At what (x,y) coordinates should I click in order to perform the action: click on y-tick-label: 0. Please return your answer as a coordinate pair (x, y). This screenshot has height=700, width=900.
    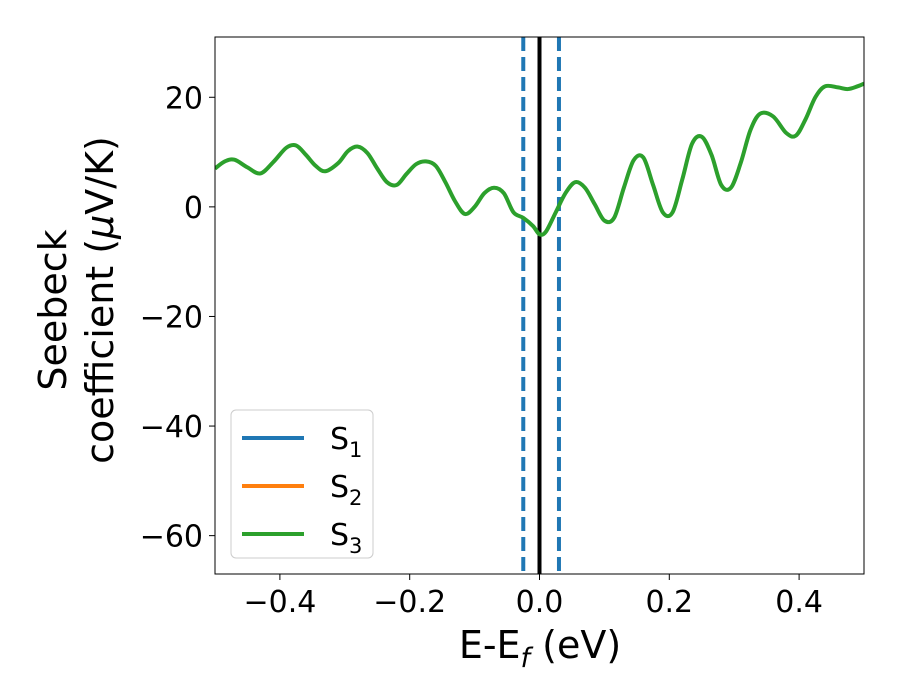
    Looking at the image, I should click on (193, 208).